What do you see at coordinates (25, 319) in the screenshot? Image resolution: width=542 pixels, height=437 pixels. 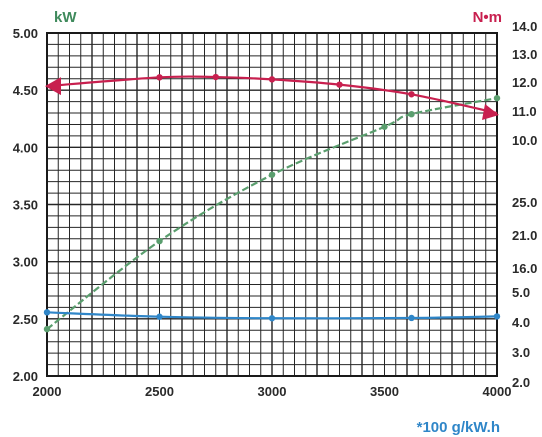 I see `left-axis-tick-label: 2.50` at bounding box center [25, 319].